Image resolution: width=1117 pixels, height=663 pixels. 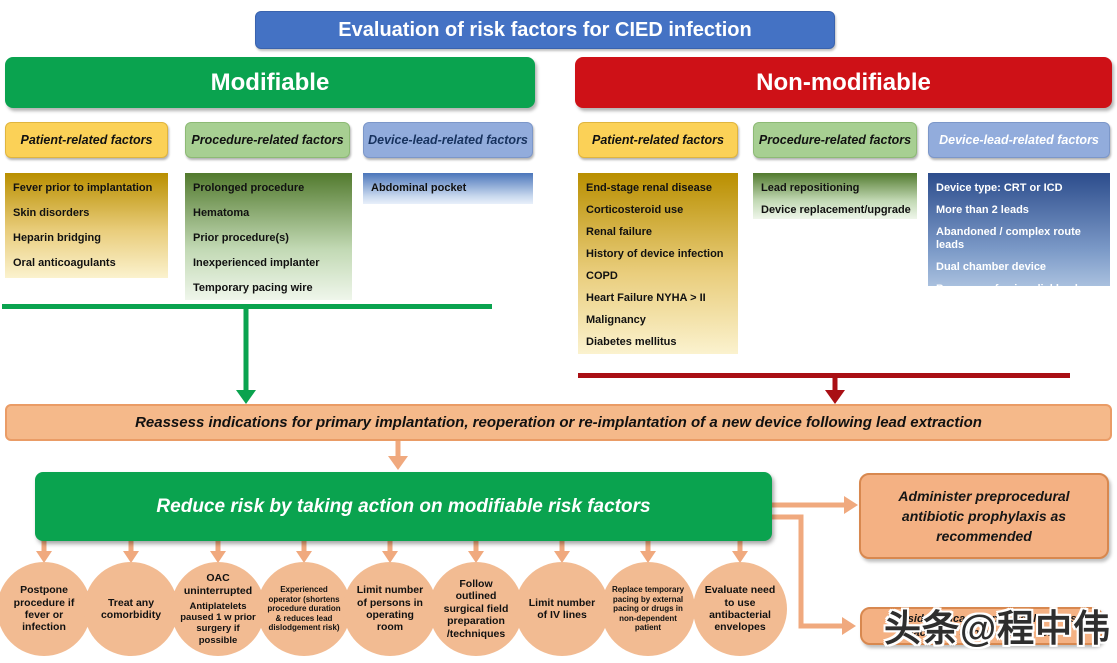 I want to click on circle-title: OAC uninterrupted, so click(x=218, y=584).